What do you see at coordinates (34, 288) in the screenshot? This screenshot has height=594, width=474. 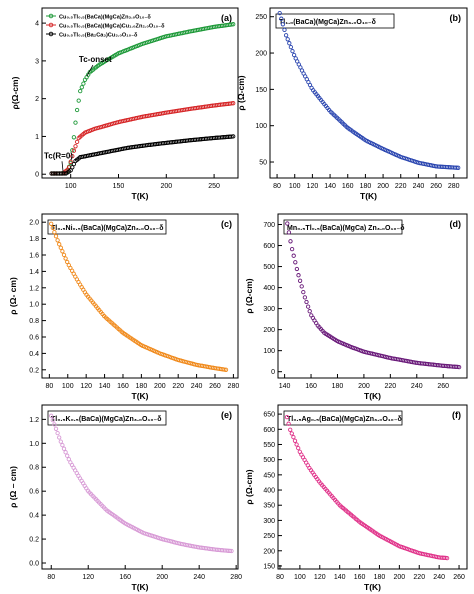 I see `y-tick-label: 1.2` at bounding box center [34, 288].